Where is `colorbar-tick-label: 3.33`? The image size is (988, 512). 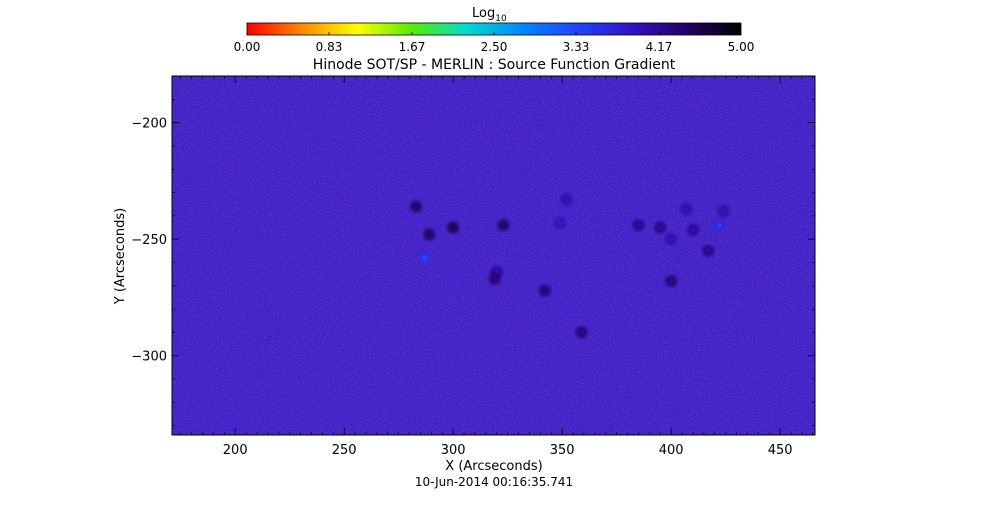 colorbar-tick-label: 3.33 is located at coordinates (576, 47).